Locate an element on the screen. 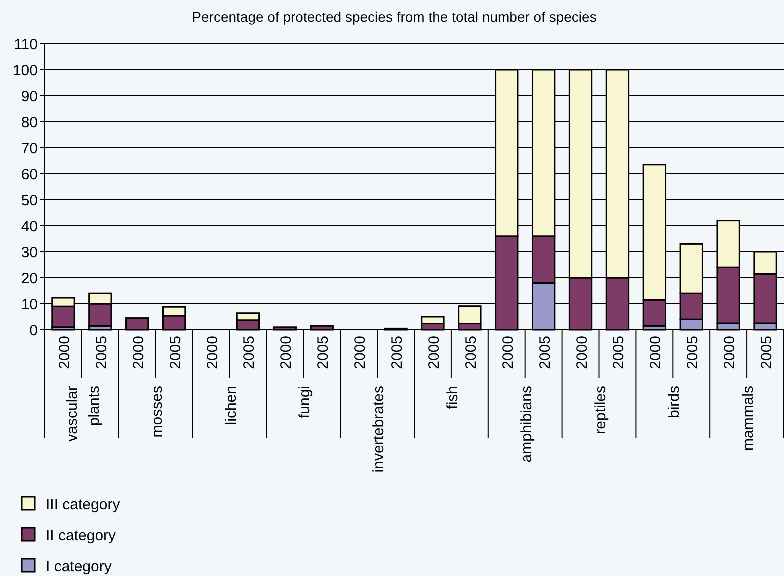 This screenshot has width=784, height=576. text: birds is located at coordinates (675, 402).